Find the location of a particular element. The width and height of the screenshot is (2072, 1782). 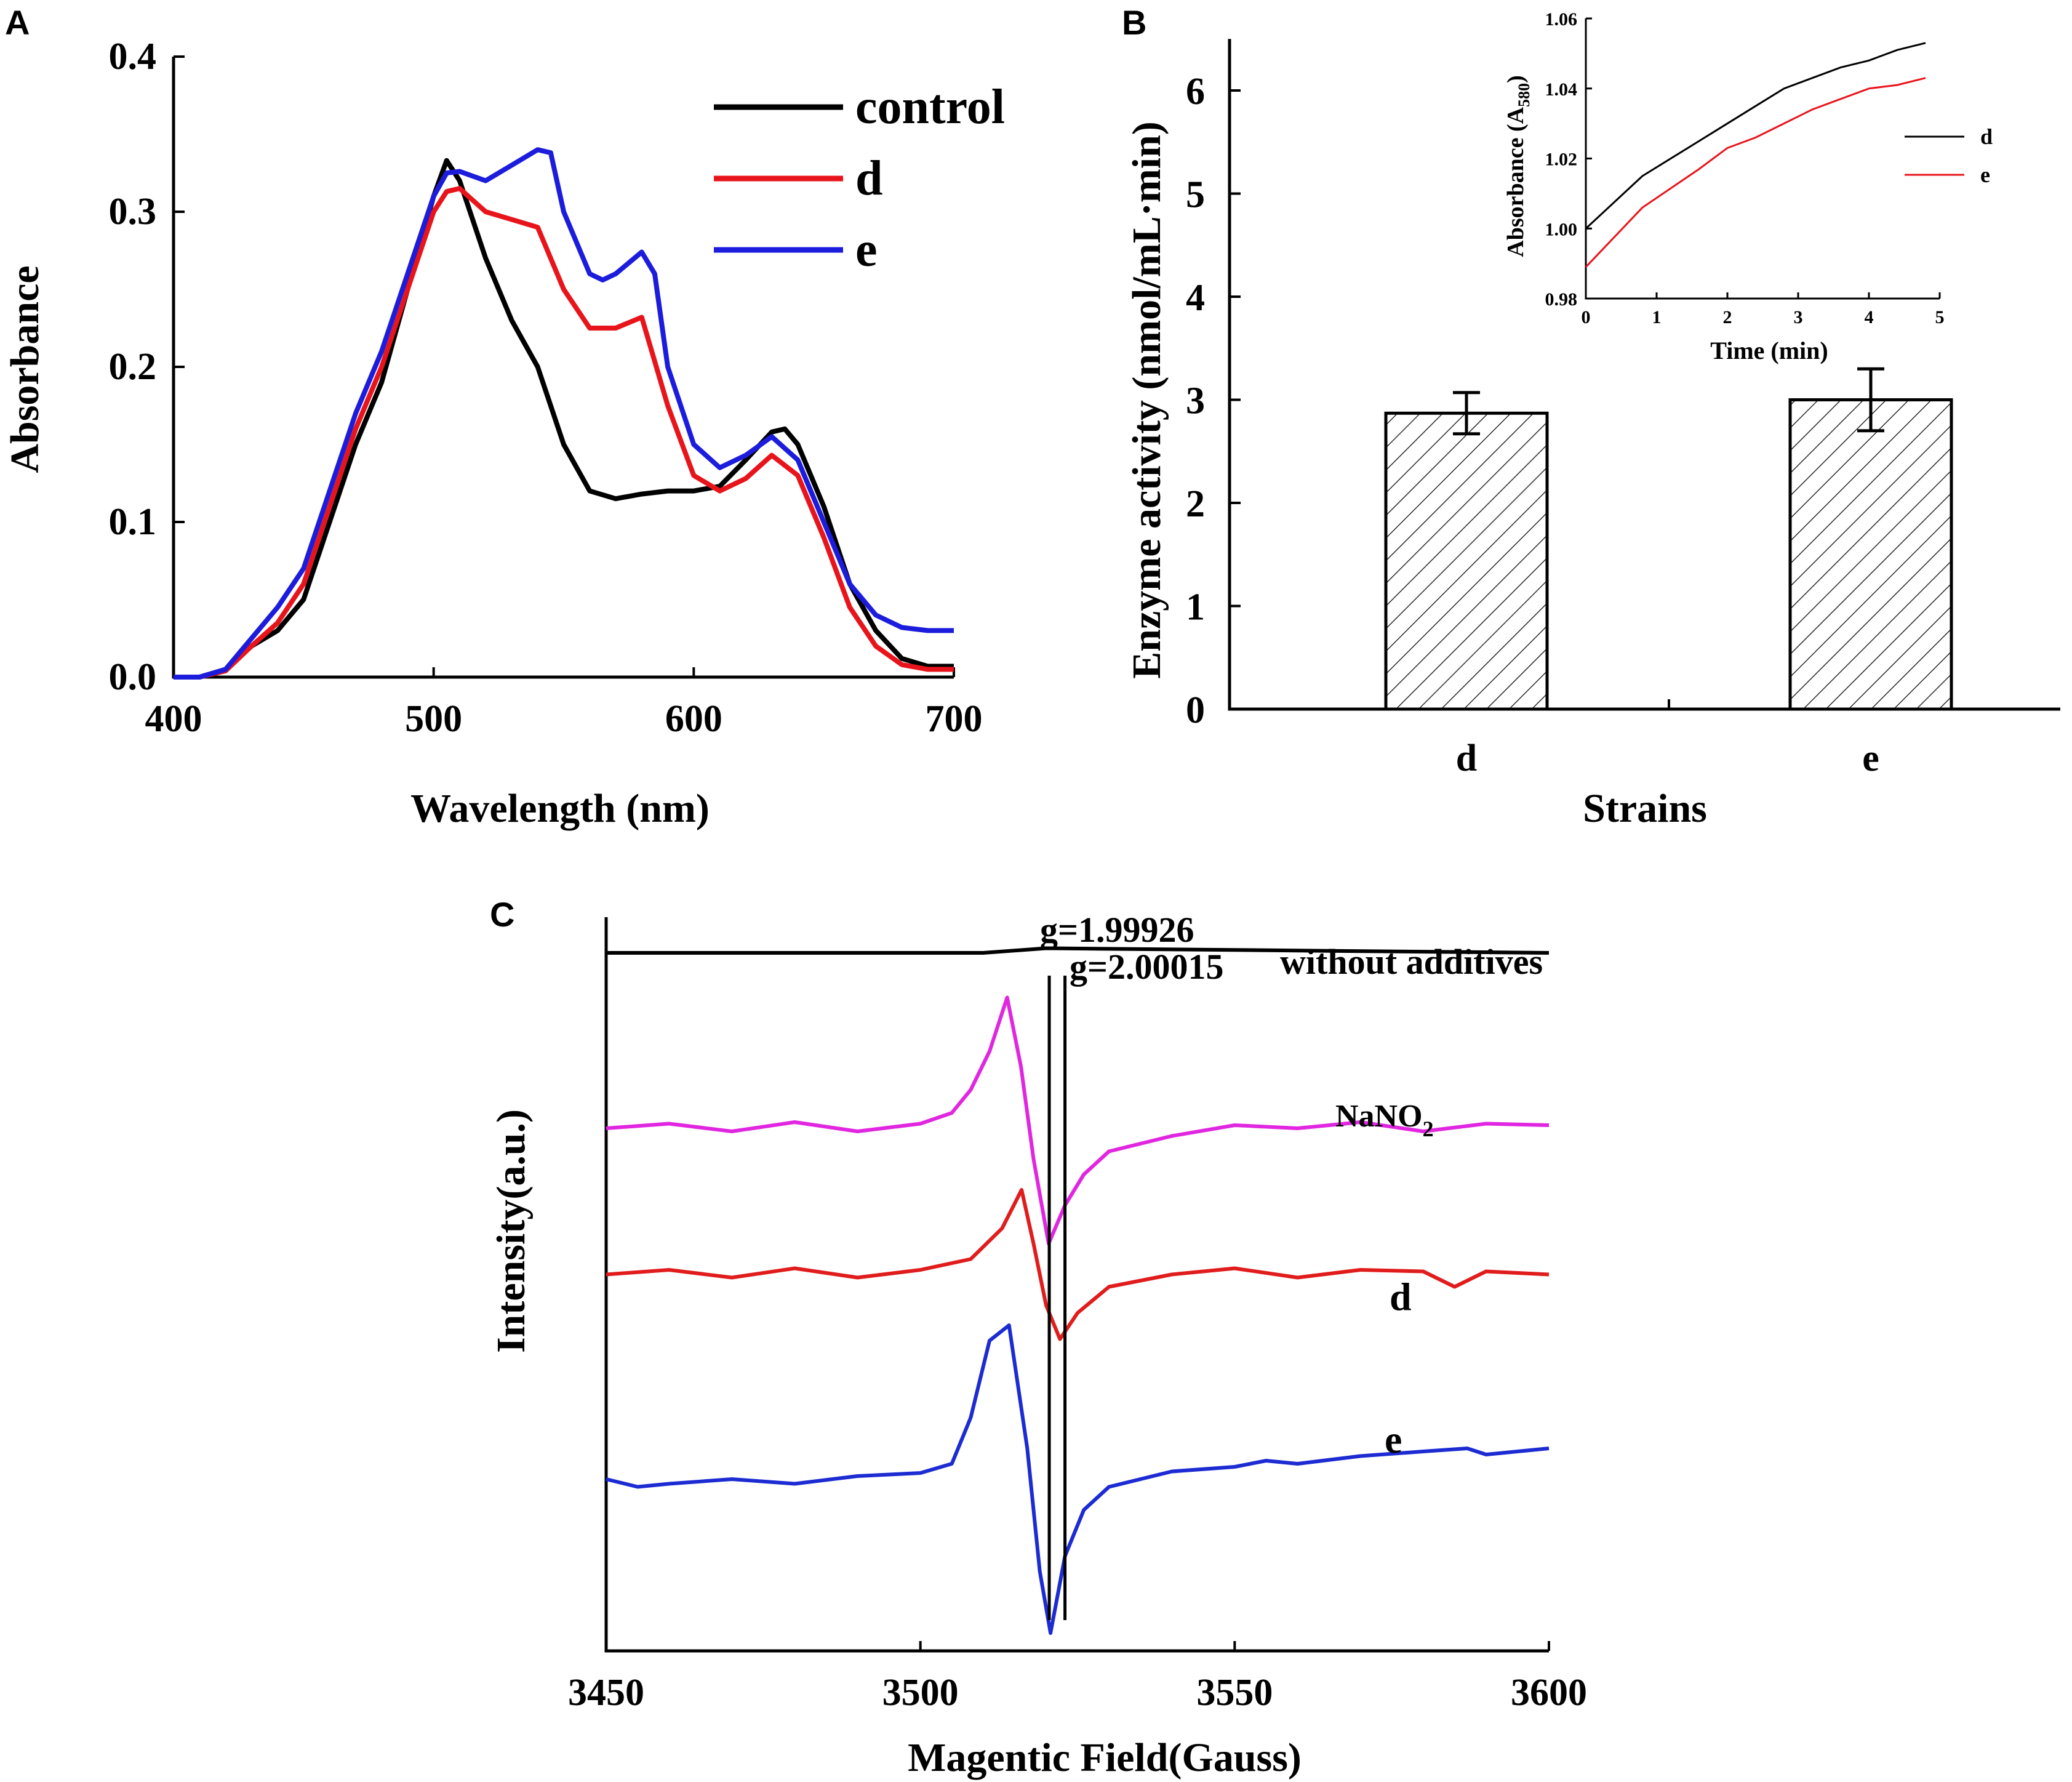

esr-trace-e is located at coordinates (1078, 1479).